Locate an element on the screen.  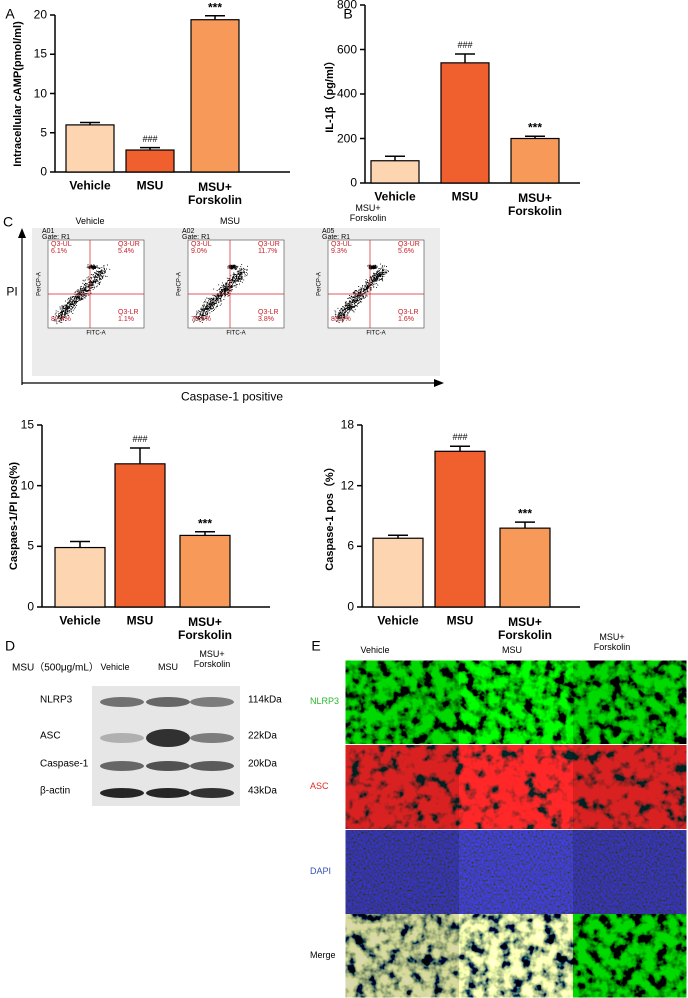
y-tick-label: 10 is located at coordinates (40, 92).